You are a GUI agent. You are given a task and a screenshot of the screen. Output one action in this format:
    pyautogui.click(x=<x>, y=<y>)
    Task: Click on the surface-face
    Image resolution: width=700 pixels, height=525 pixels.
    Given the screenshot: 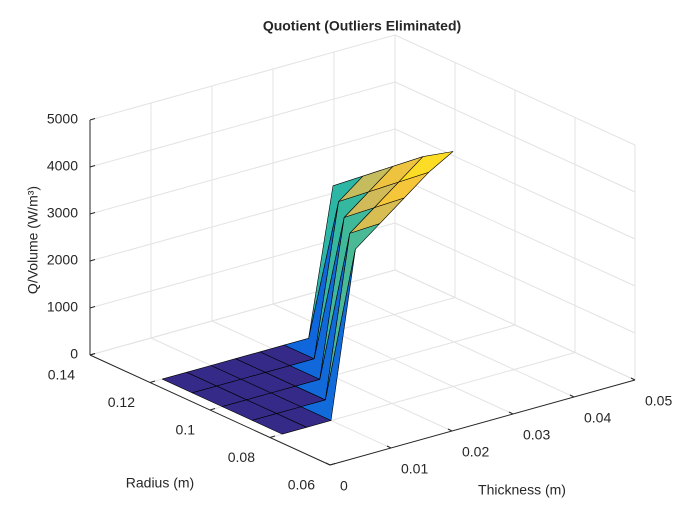 What is the action you would take?
    pyautogui.click(x=279, y=424)
    